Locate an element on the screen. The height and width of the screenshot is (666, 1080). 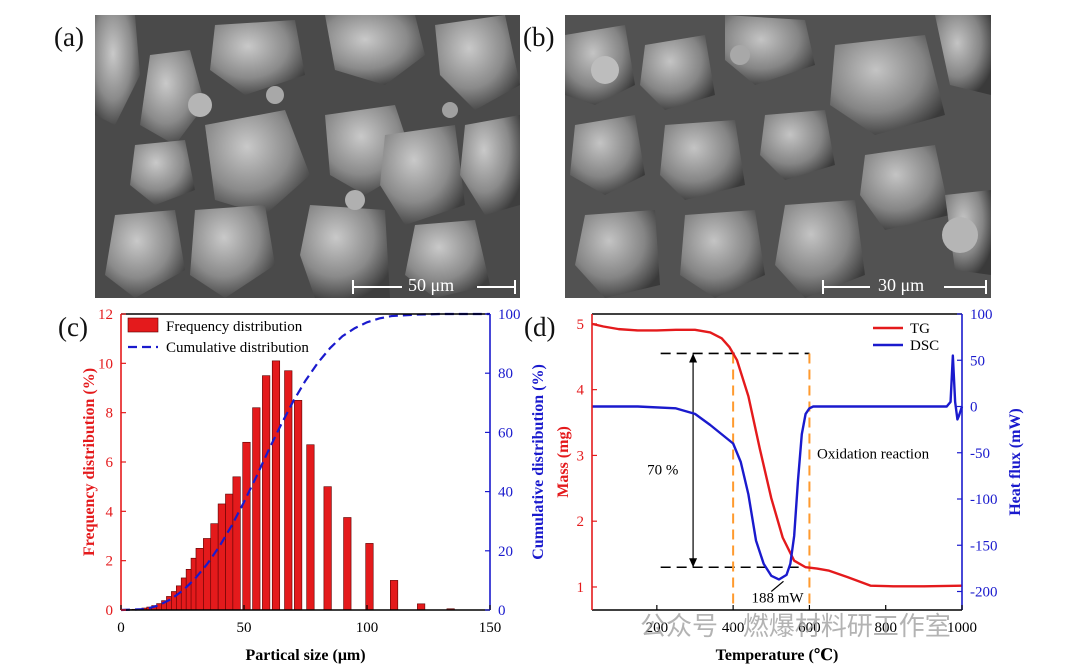
x-tick-label: 600 is located at coordinates (809, 628).